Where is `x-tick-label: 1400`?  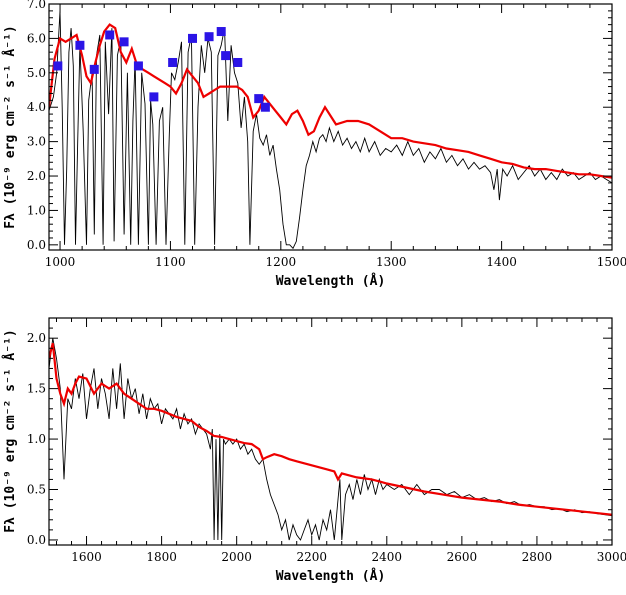
x-tick-label: 1400 is located at coordinates (501, 262).